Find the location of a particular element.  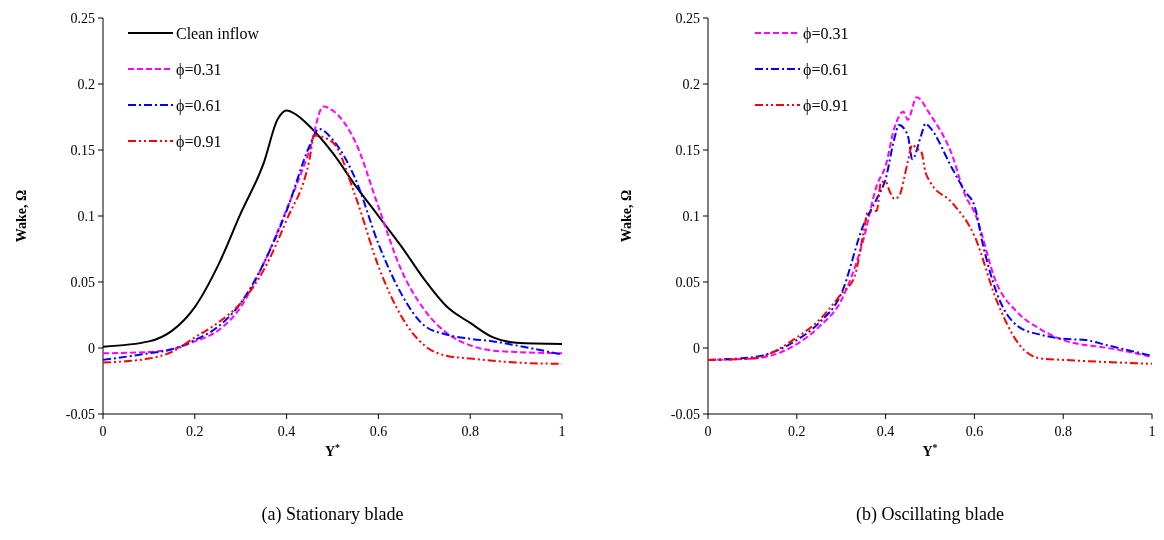

legend-label: Clean inflow is located at coordinates (218, 33).